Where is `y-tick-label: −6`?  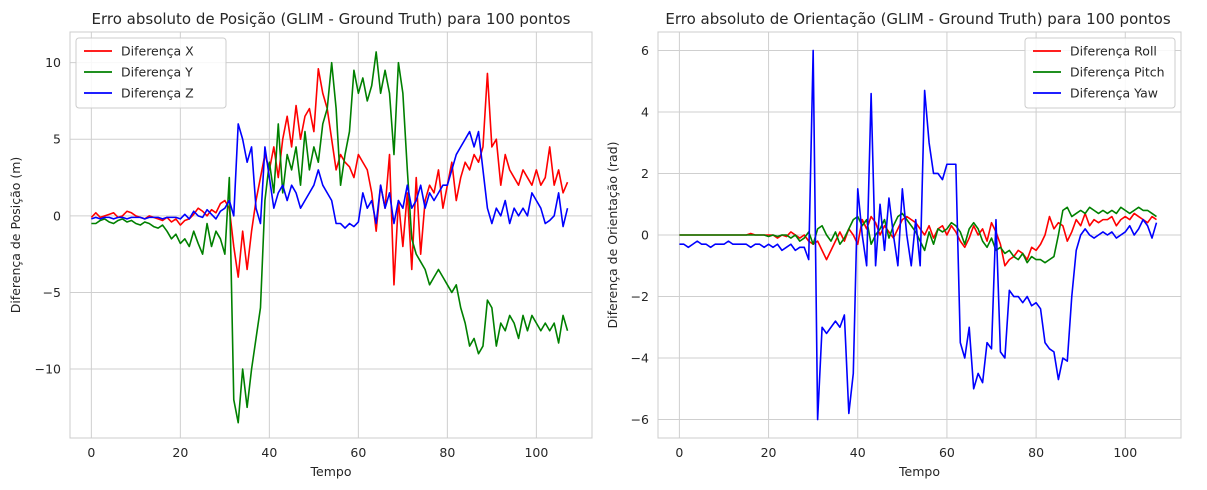
y-tick-label: −6 is located at coordinates (640, 419).